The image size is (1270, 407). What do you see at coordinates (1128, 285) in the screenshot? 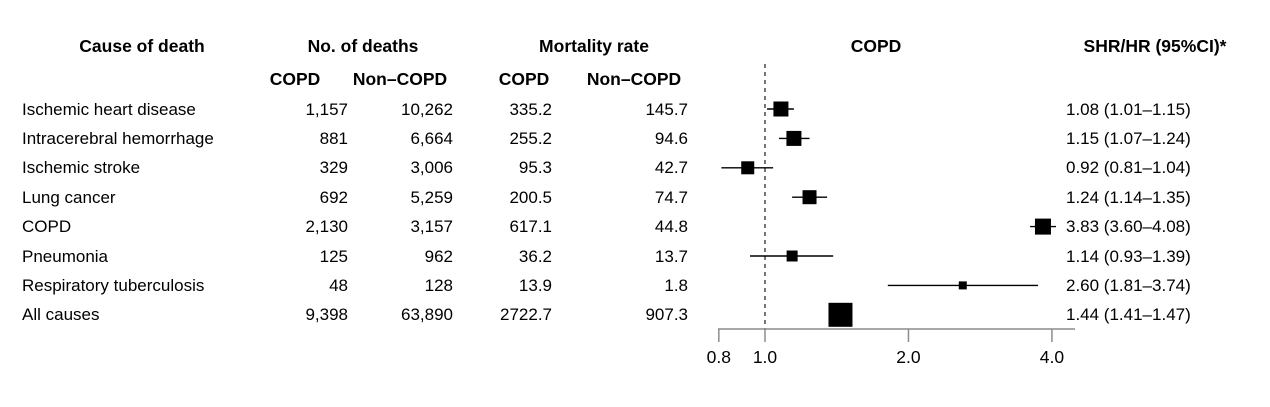
I see `cell-shr-hr-ci: 2.60 (1.81–3.74)` at bounding box center [1128, 285].